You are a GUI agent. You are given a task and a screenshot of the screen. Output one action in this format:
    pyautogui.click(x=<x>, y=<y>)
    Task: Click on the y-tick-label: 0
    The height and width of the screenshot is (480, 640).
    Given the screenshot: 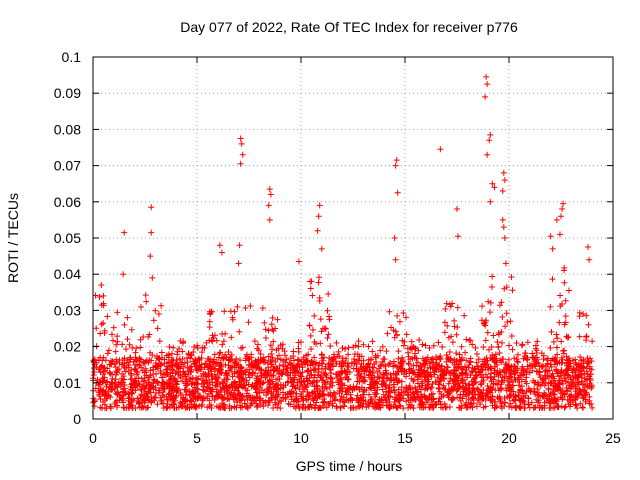 What is the action you would take?
    pyautogui.click(x=77, y=419)
    